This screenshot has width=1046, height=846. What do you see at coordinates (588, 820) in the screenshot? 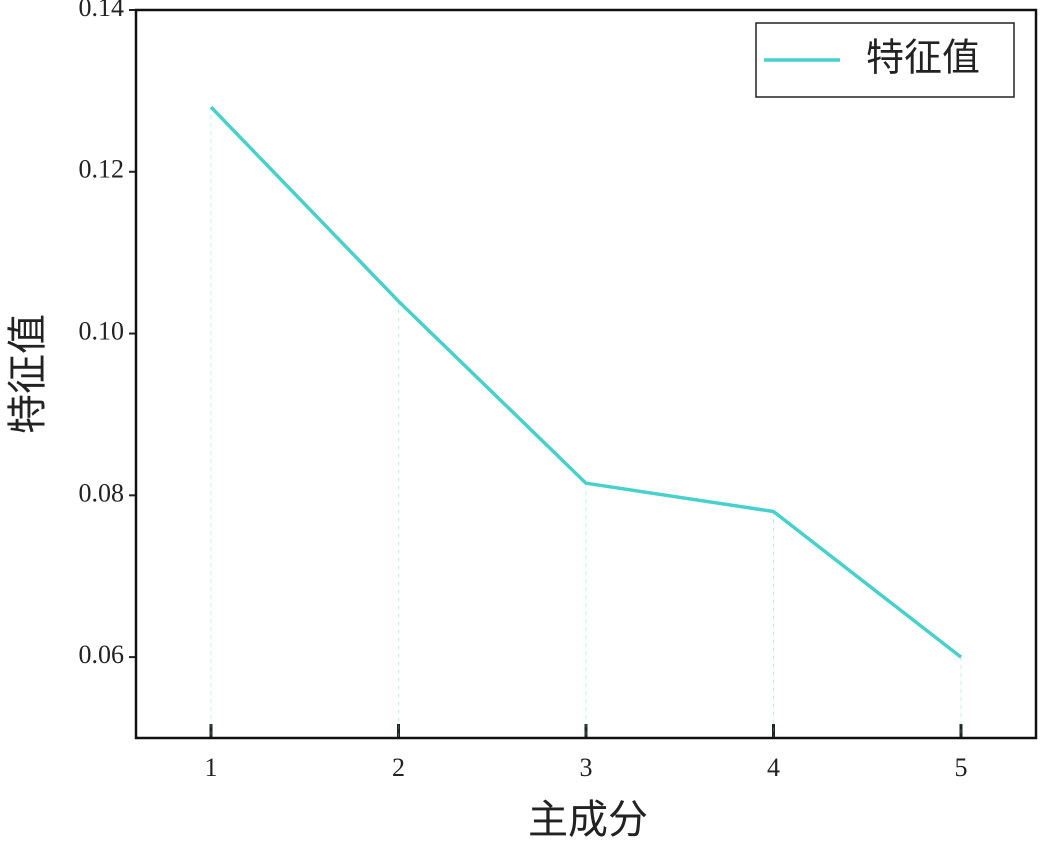
I see `x-axis-title: 主成分` at bounding box center [588, 820].